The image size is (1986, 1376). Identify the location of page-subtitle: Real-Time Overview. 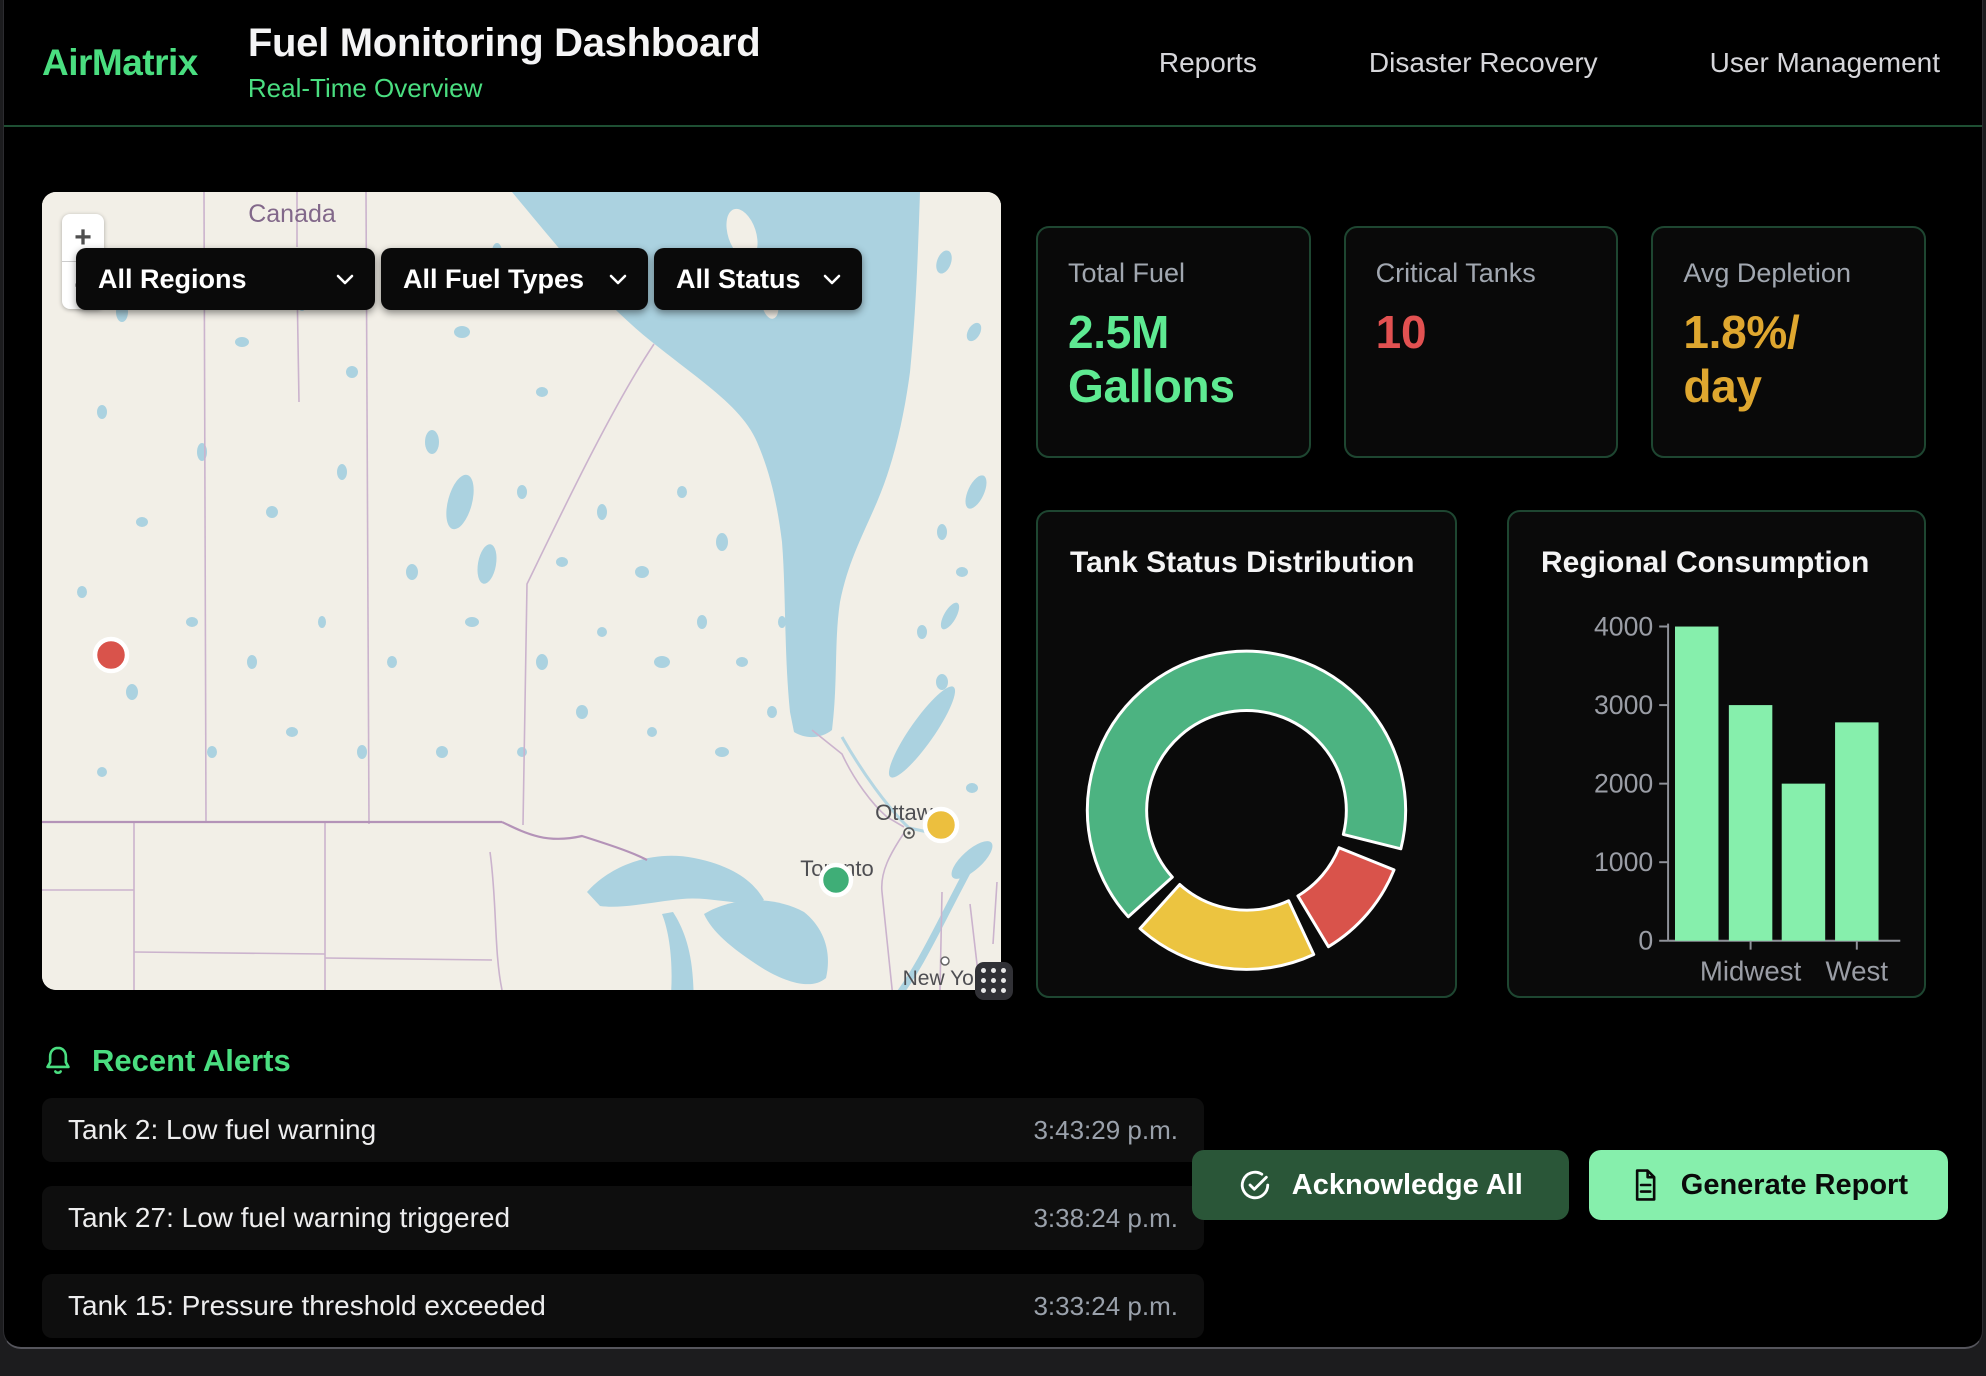
(365, 88).